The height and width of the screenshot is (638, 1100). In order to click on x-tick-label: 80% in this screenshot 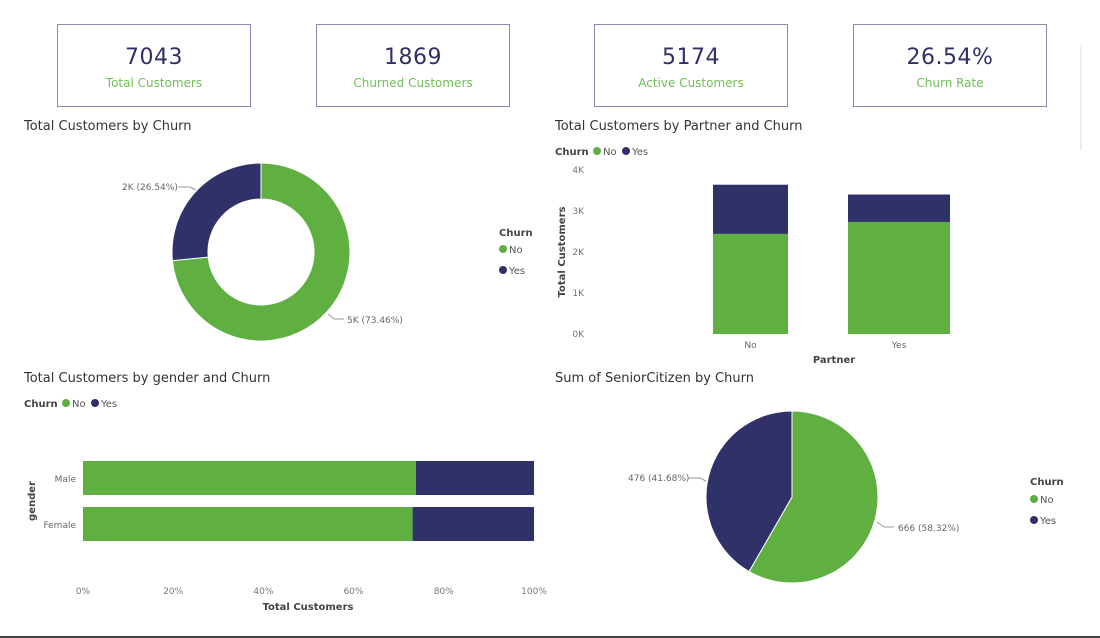, I will do `click(444, 592)`.